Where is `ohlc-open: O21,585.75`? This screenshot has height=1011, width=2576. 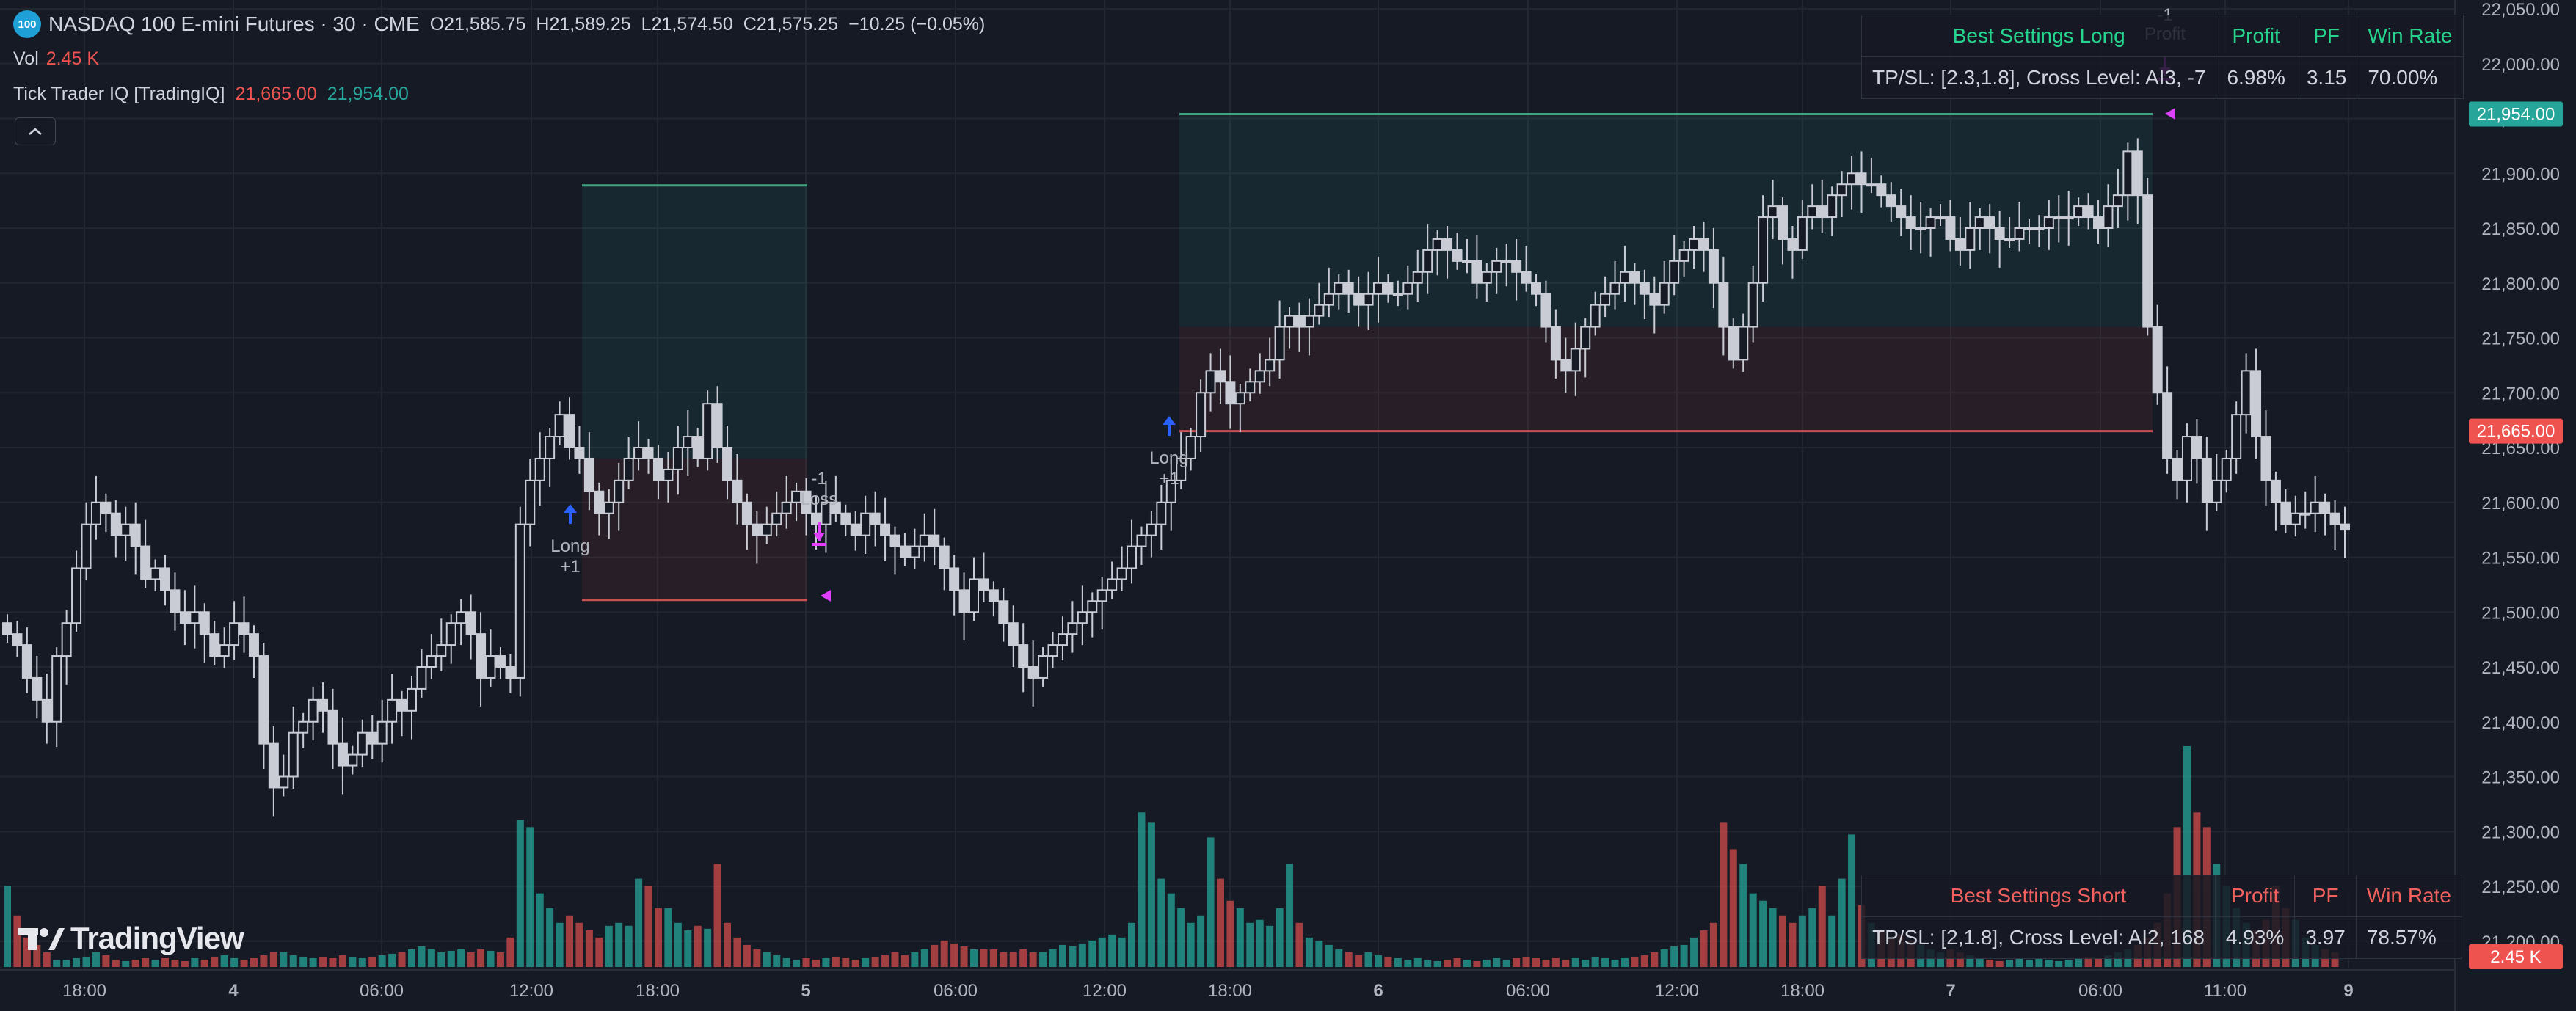
ohlc-open: O21,585.75 is located at coordinates (477, 23).